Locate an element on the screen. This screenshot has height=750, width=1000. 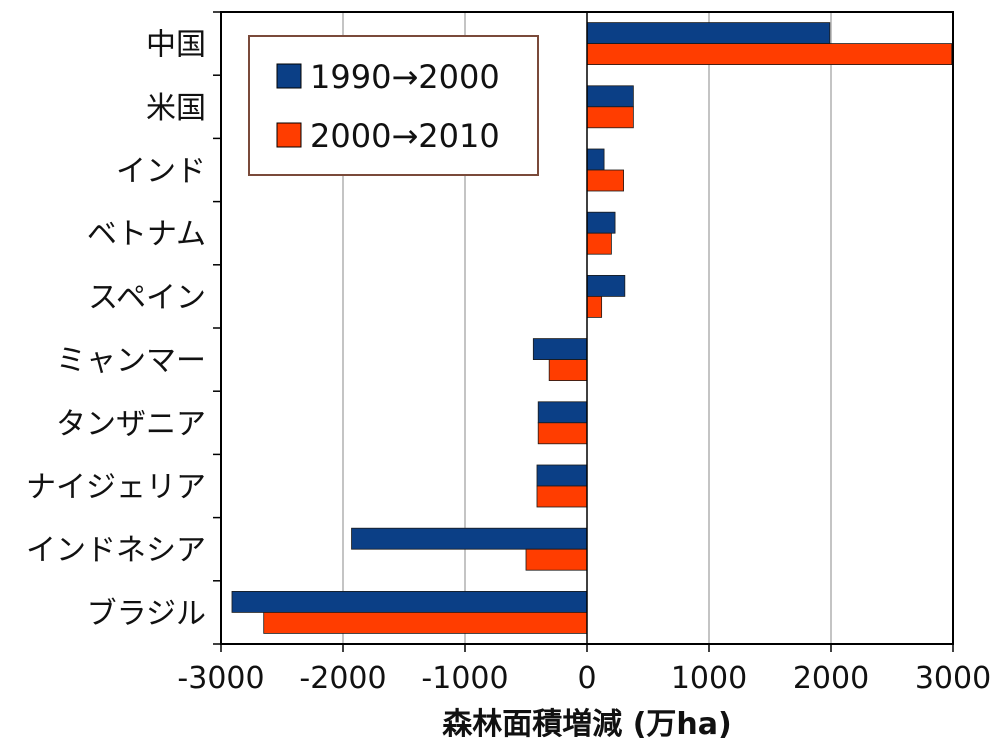
x-axis-ticks is located at coordinates (587, 648).